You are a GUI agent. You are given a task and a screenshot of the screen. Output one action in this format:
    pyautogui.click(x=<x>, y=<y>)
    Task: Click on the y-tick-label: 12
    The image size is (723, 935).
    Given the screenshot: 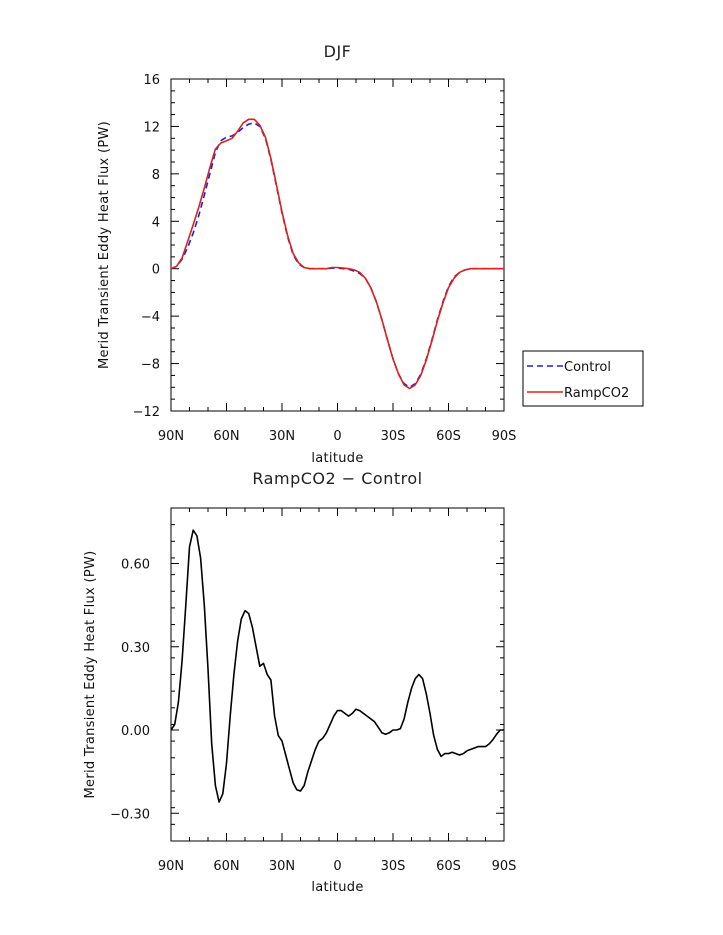 What is the action you would take?
    pyautogui.click(x=151, y=127)
    